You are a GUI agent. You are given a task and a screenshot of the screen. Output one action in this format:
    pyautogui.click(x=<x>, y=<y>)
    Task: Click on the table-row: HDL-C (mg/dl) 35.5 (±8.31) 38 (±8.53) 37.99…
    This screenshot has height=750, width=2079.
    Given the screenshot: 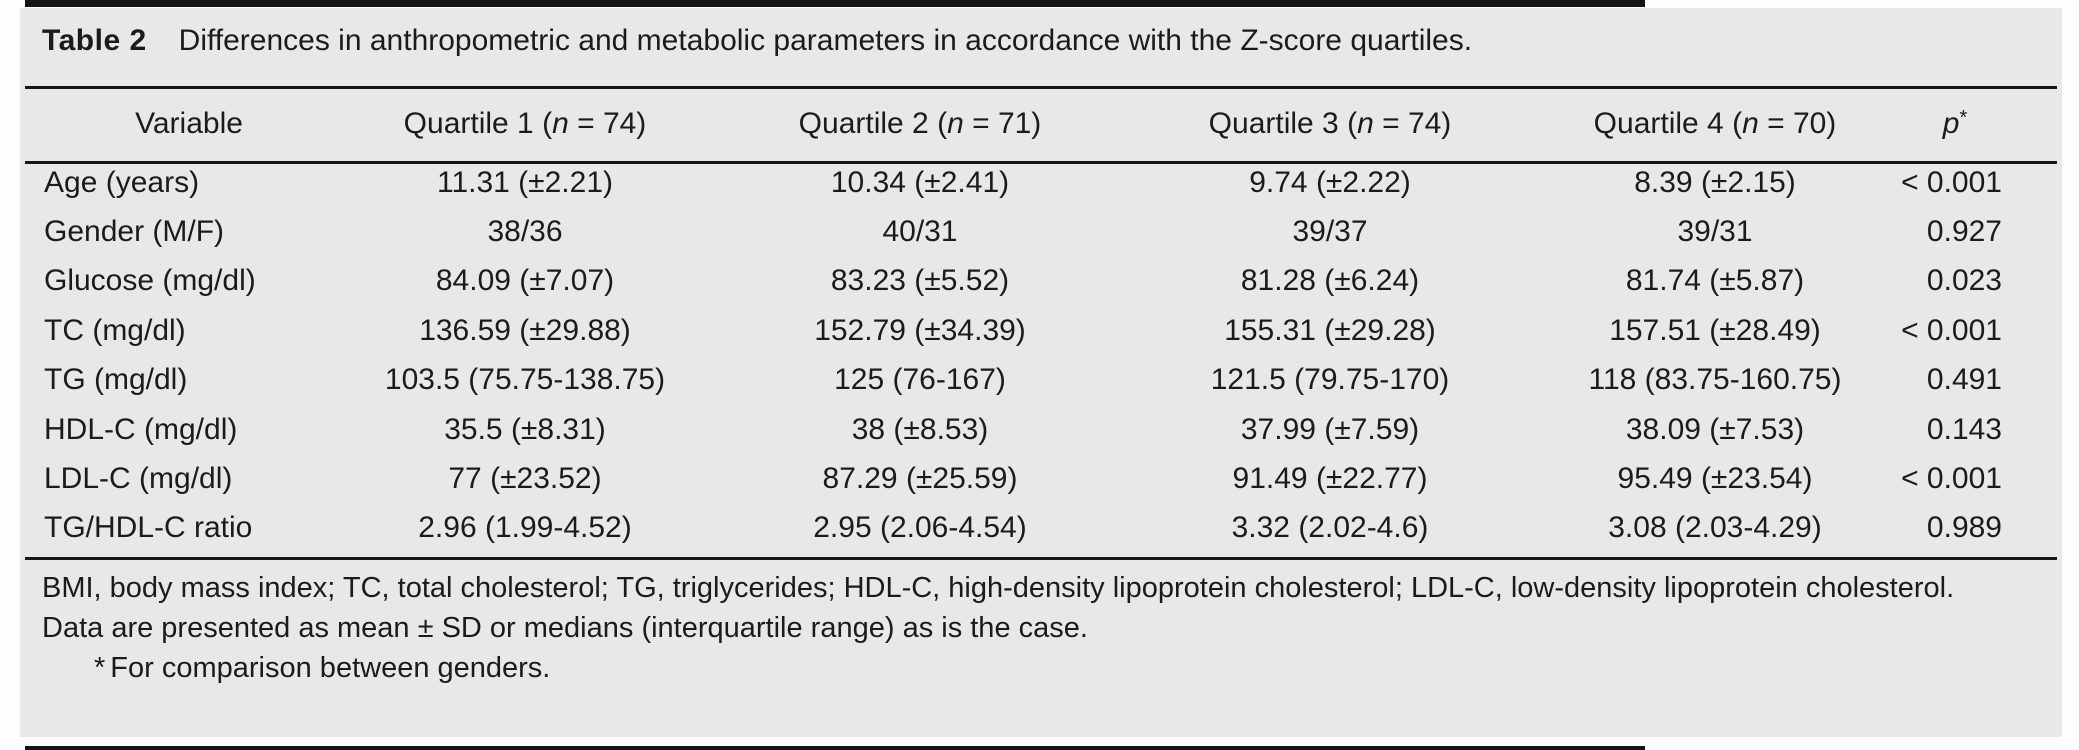 What is the action you would take?
    pyautogui.click(x=1024, y=429)
    